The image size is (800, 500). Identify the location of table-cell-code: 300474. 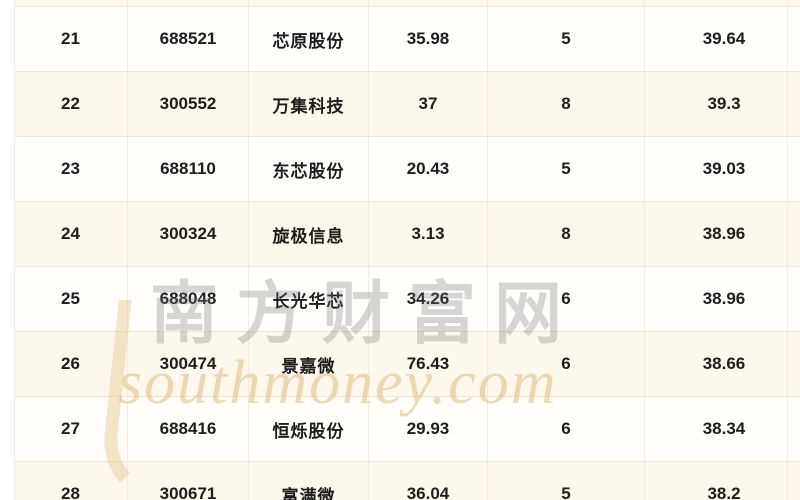
(188, 364).